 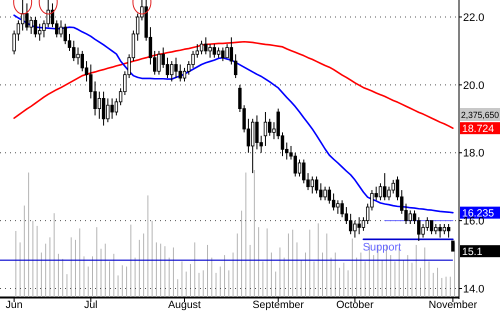 I want to click on text: 2,375,650, so click(x=480, y=115).